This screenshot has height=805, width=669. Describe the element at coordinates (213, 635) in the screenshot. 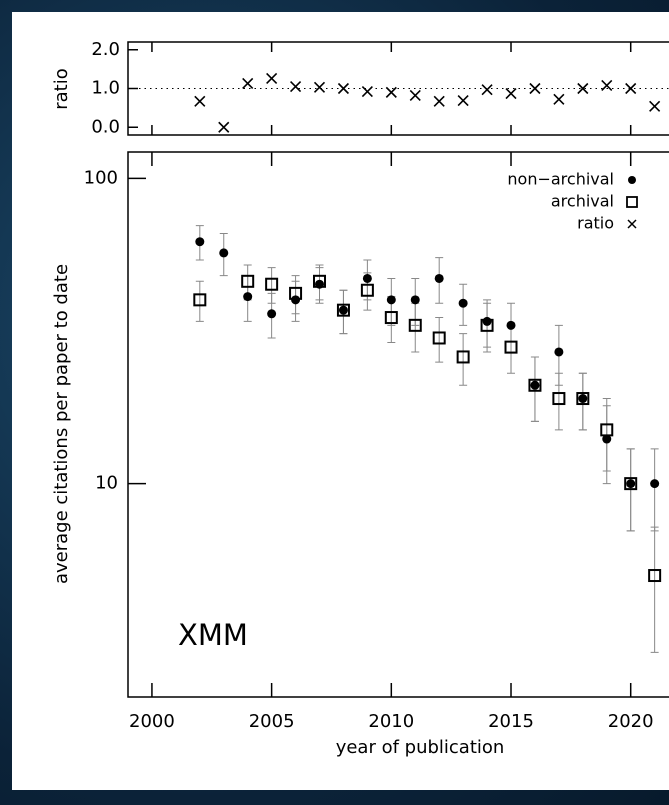

I see `annotation: XMM` at that location.